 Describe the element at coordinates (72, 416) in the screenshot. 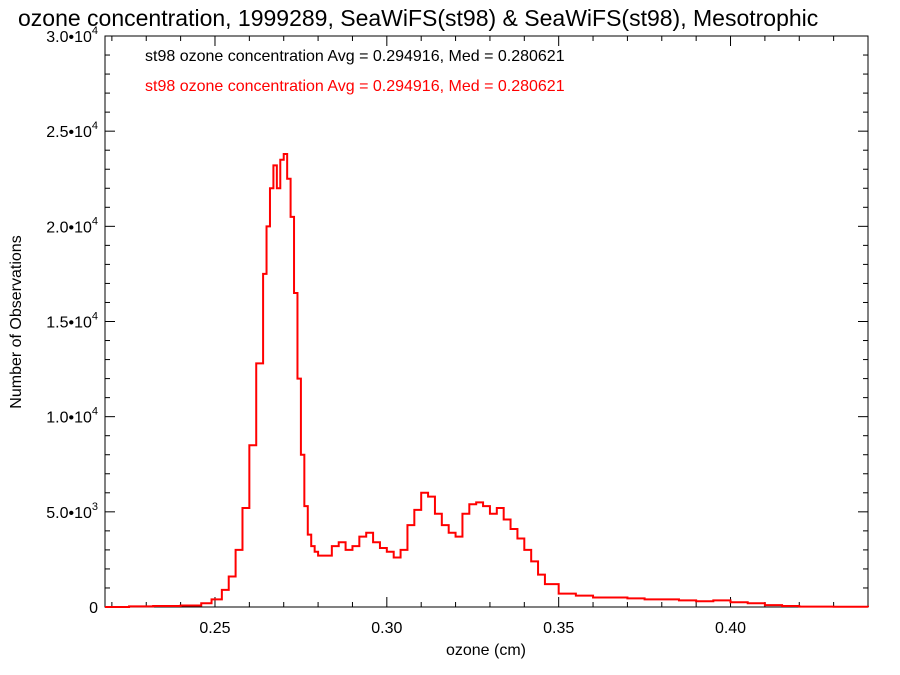

I see `y-tick-label: 1.0•104` at that location.